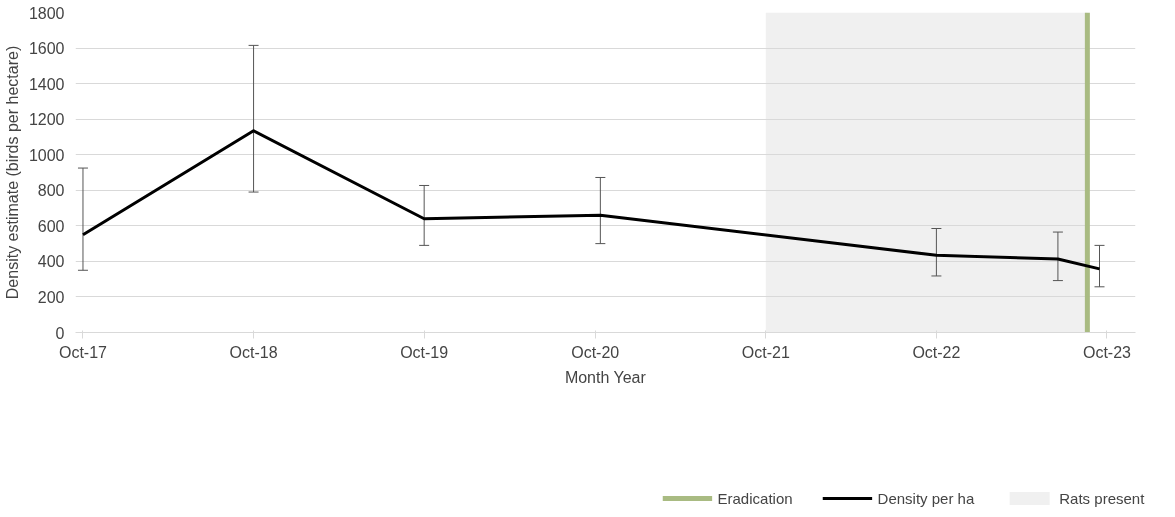  I want to click on legend-label: Density per ha, so click(926, 498).